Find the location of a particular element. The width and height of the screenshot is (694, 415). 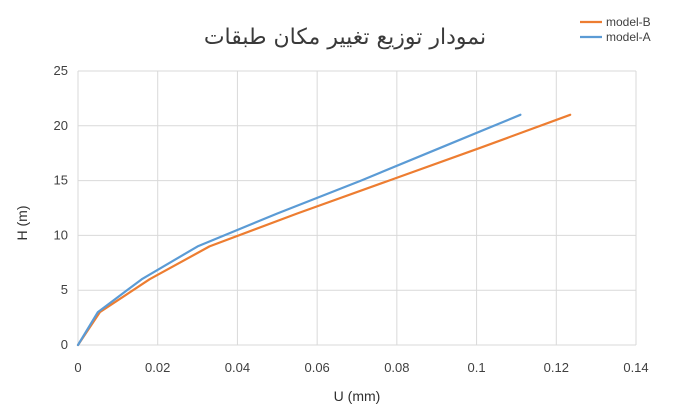

y-tick-label: 20 is located at coordinates (61, 125).